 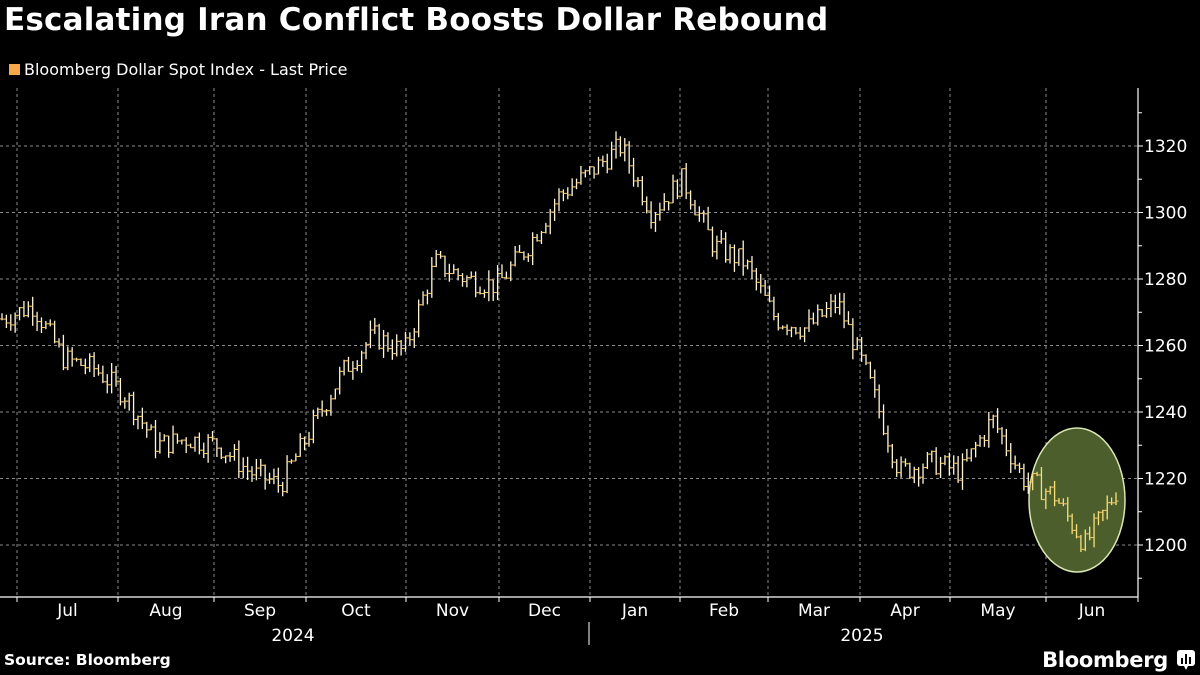 What do you see at coordinates (165, 611) in the screenshot?
I see `x-month-label: Aug` at bounding box center [165, 611].